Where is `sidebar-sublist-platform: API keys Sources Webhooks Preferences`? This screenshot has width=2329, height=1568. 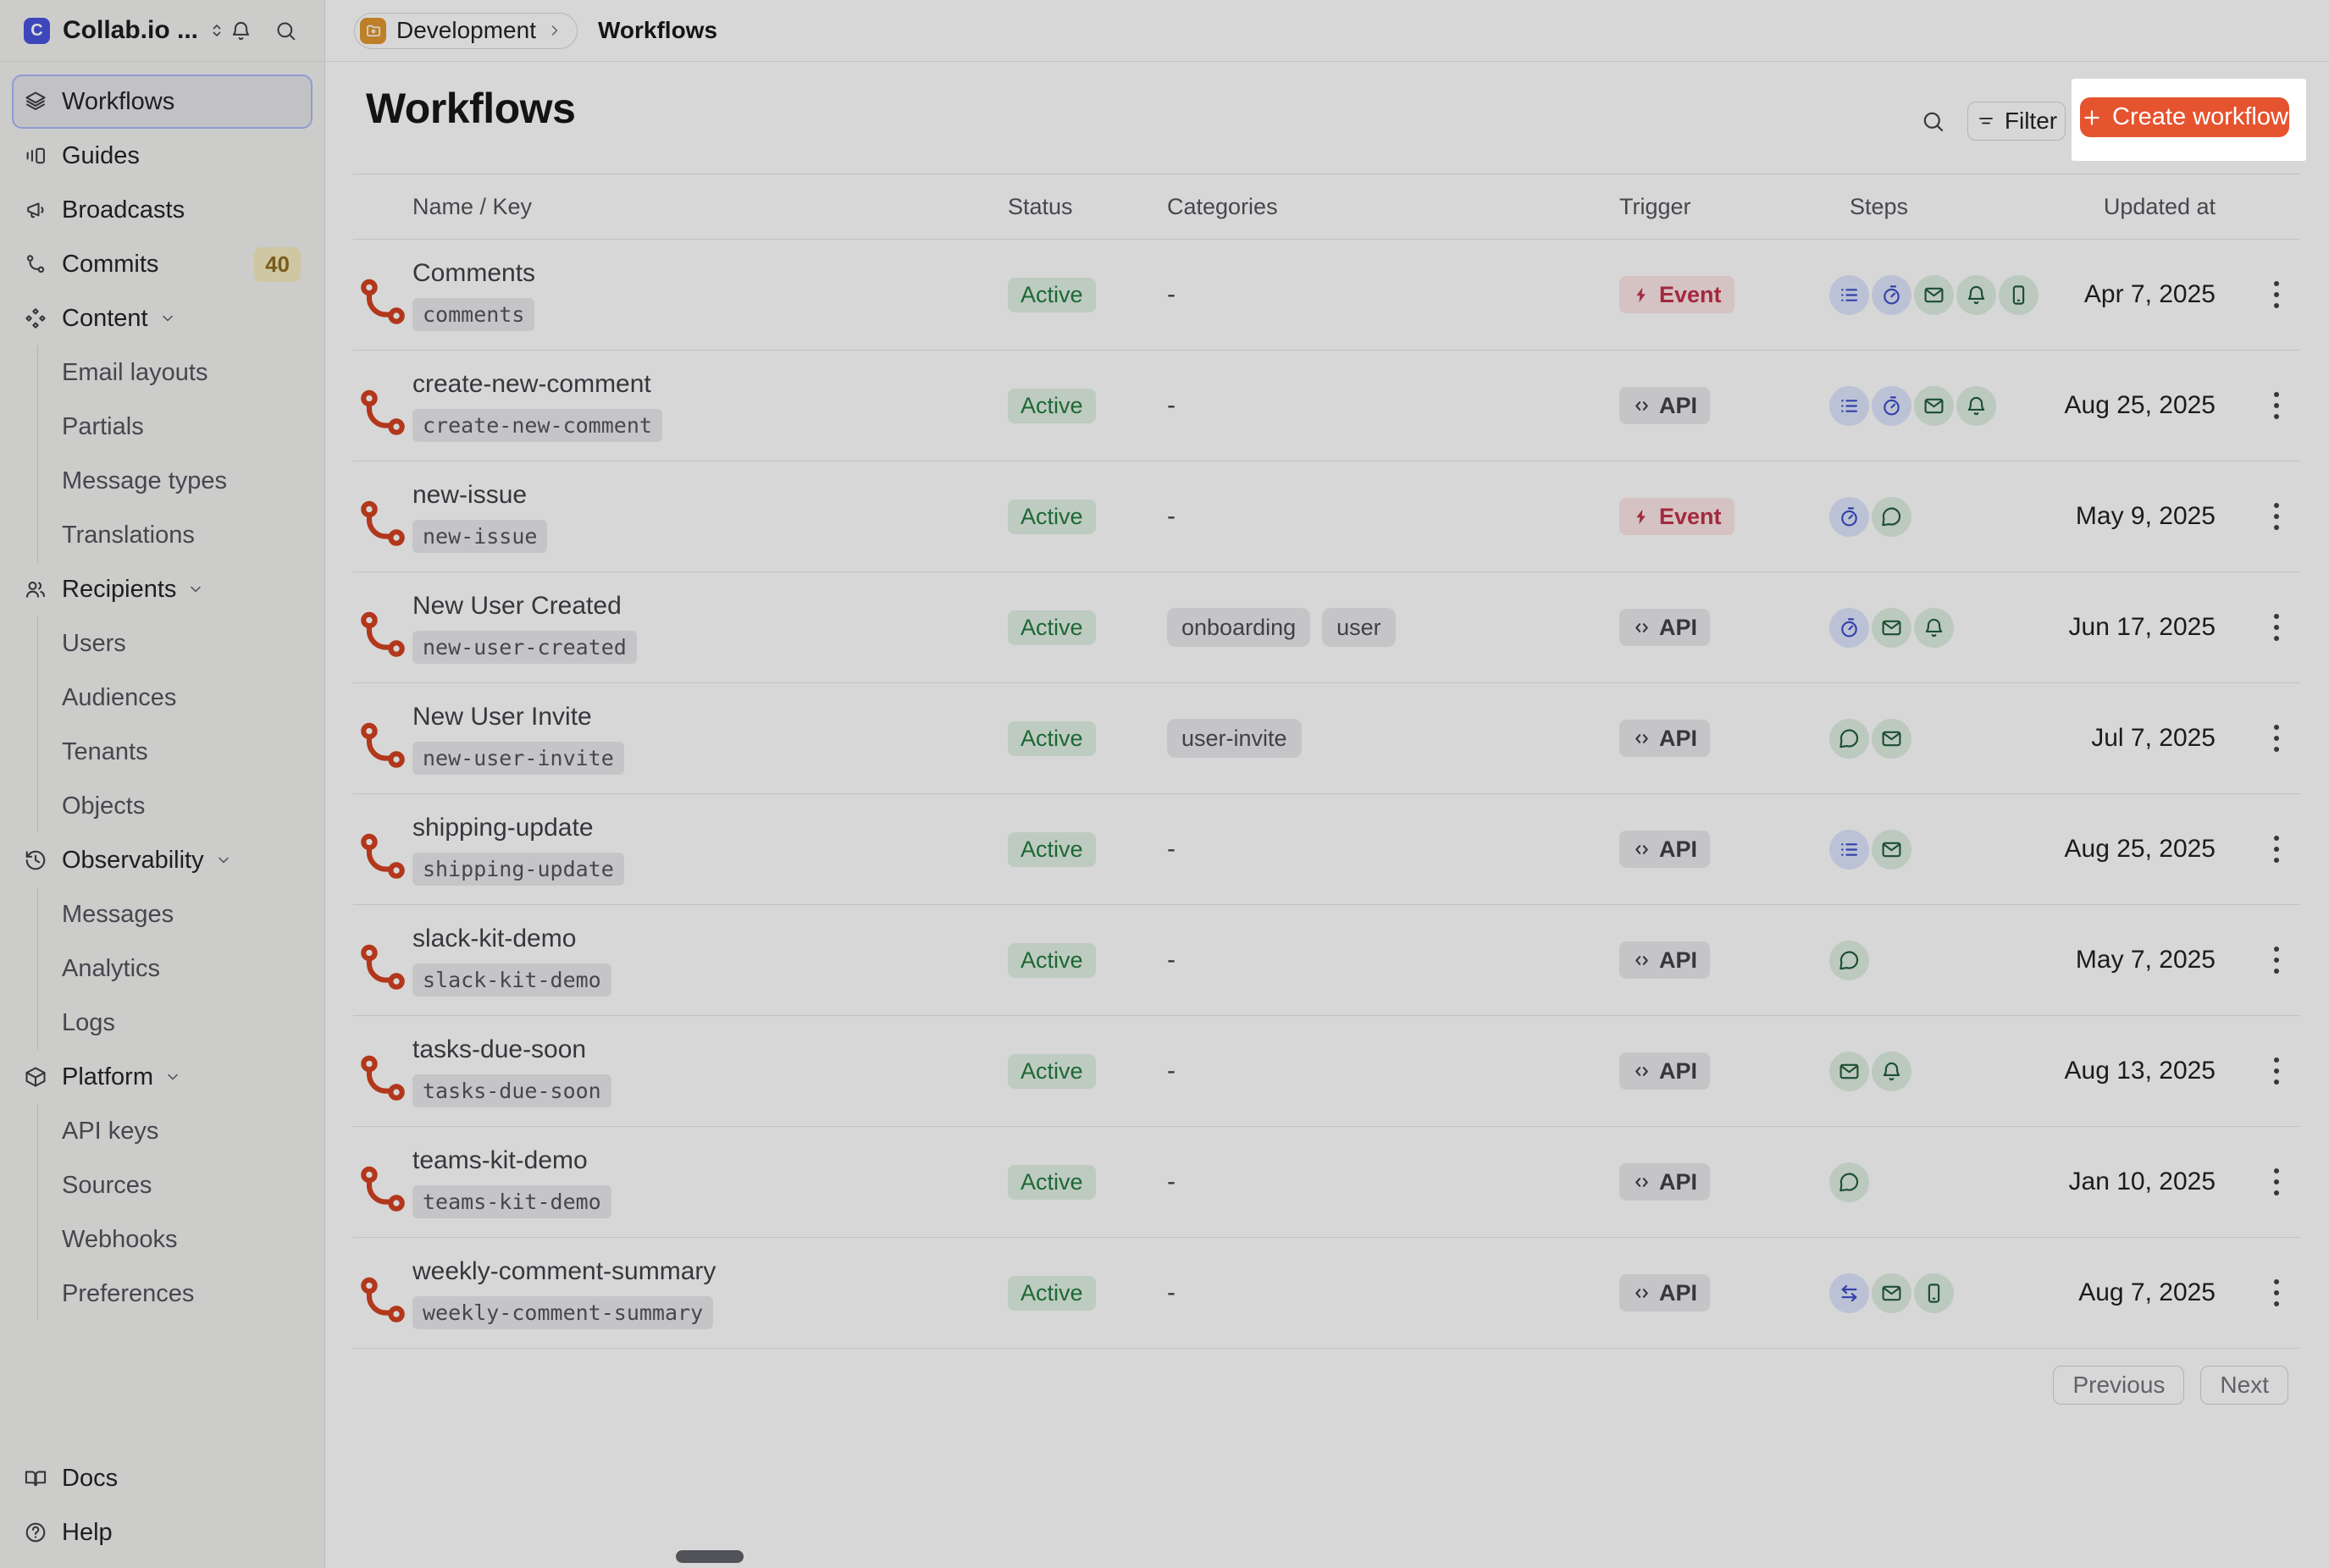
sidebar-sublist-platform: API keys Sources Webhooks Preferences is located at coordinates (175, 1212).